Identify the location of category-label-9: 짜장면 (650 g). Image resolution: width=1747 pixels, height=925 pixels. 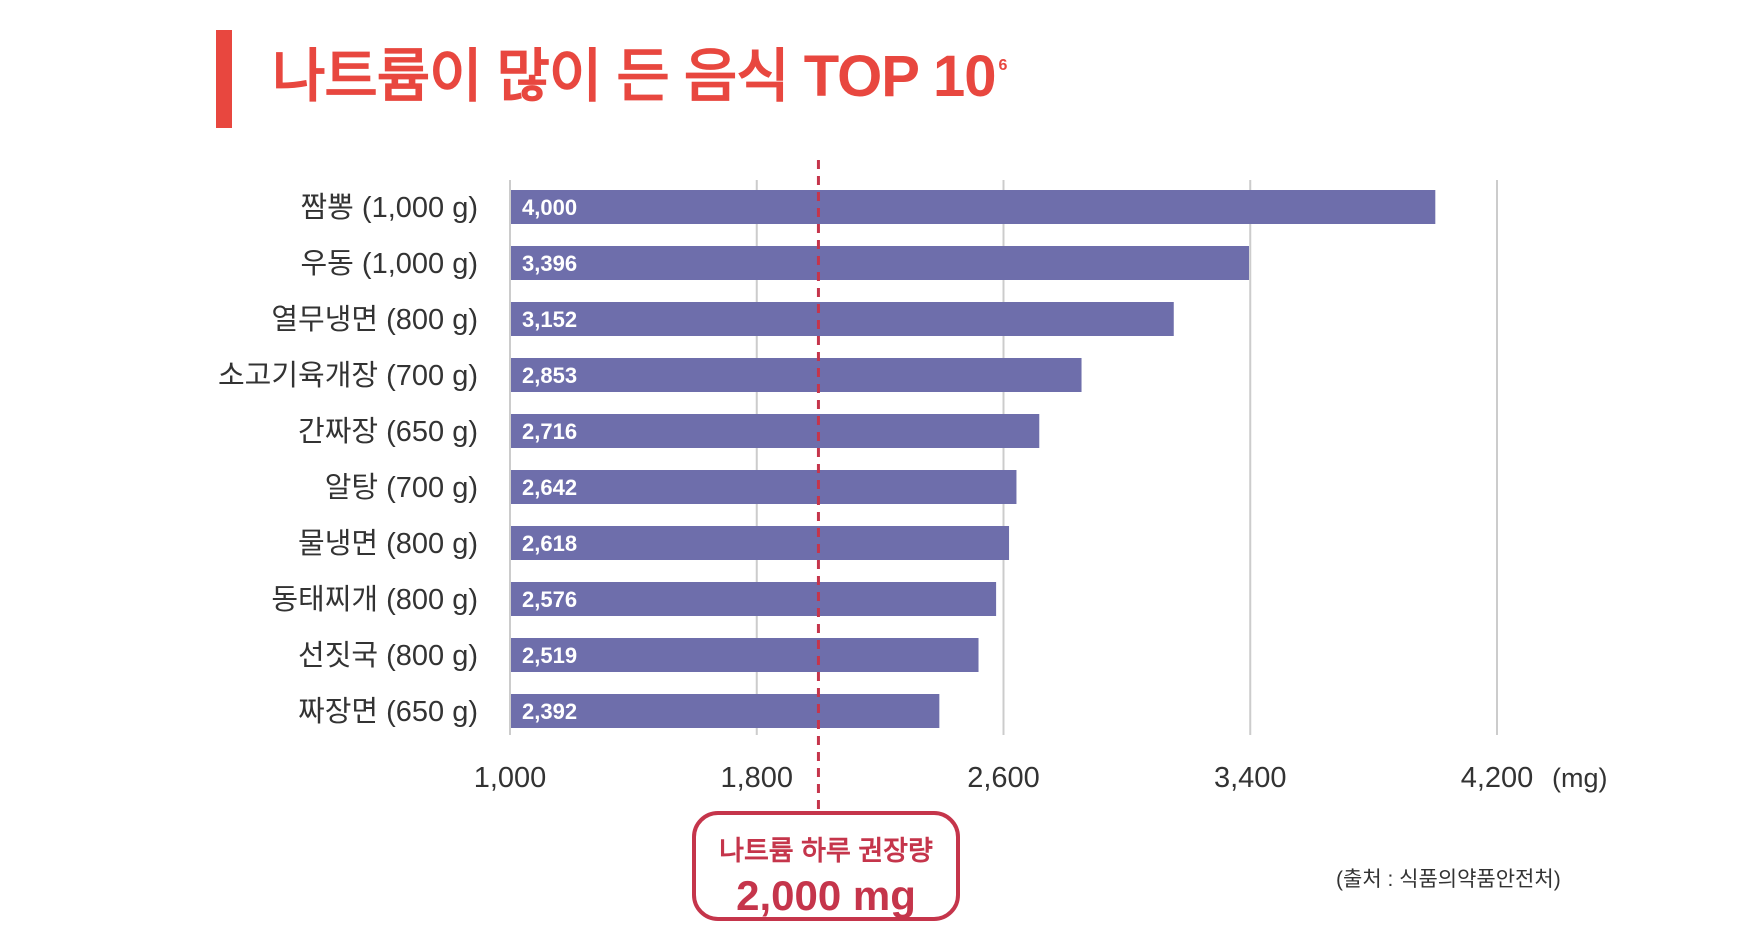
(388, 711).